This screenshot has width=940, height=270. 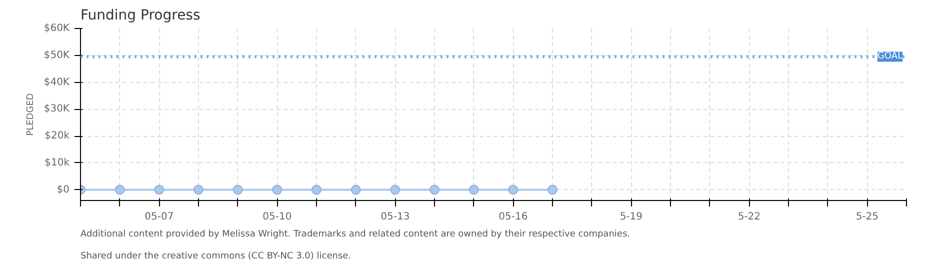 What do you see at coordinates (749, 217) in the screenshot?
I see `x-tick-label: 5-22` at bounding box center [749, 217].